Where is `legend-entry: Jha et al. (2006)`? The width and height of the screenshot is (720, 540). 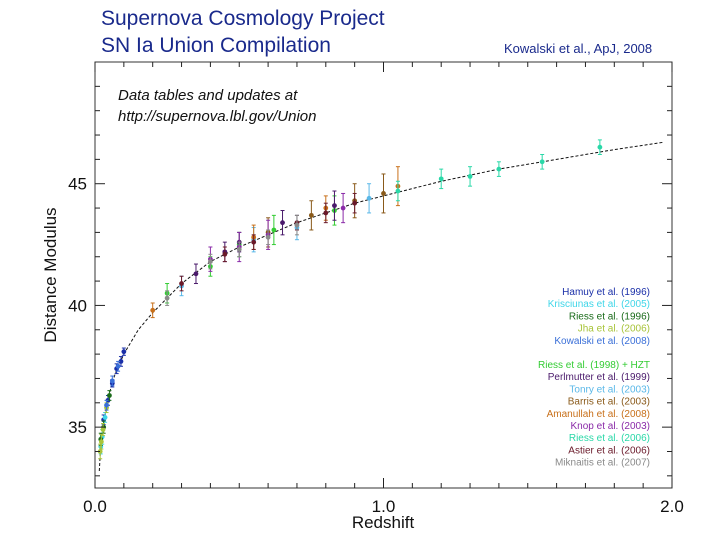 legend-entry: Jha et al. (2006) is located at coordinates (614, 329).